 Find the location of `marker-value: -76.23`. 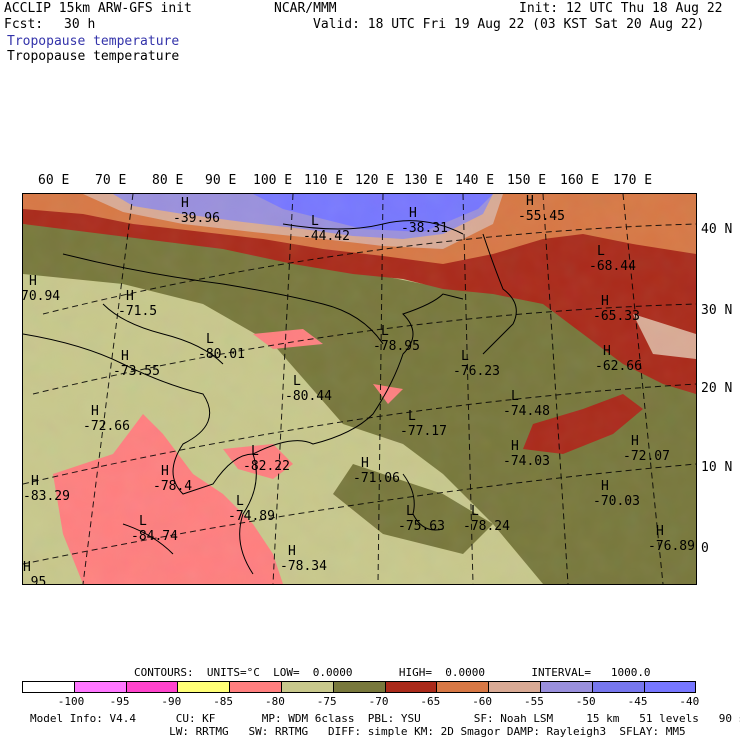

marker-value: -76.23 is located at coordinates (476, 371).